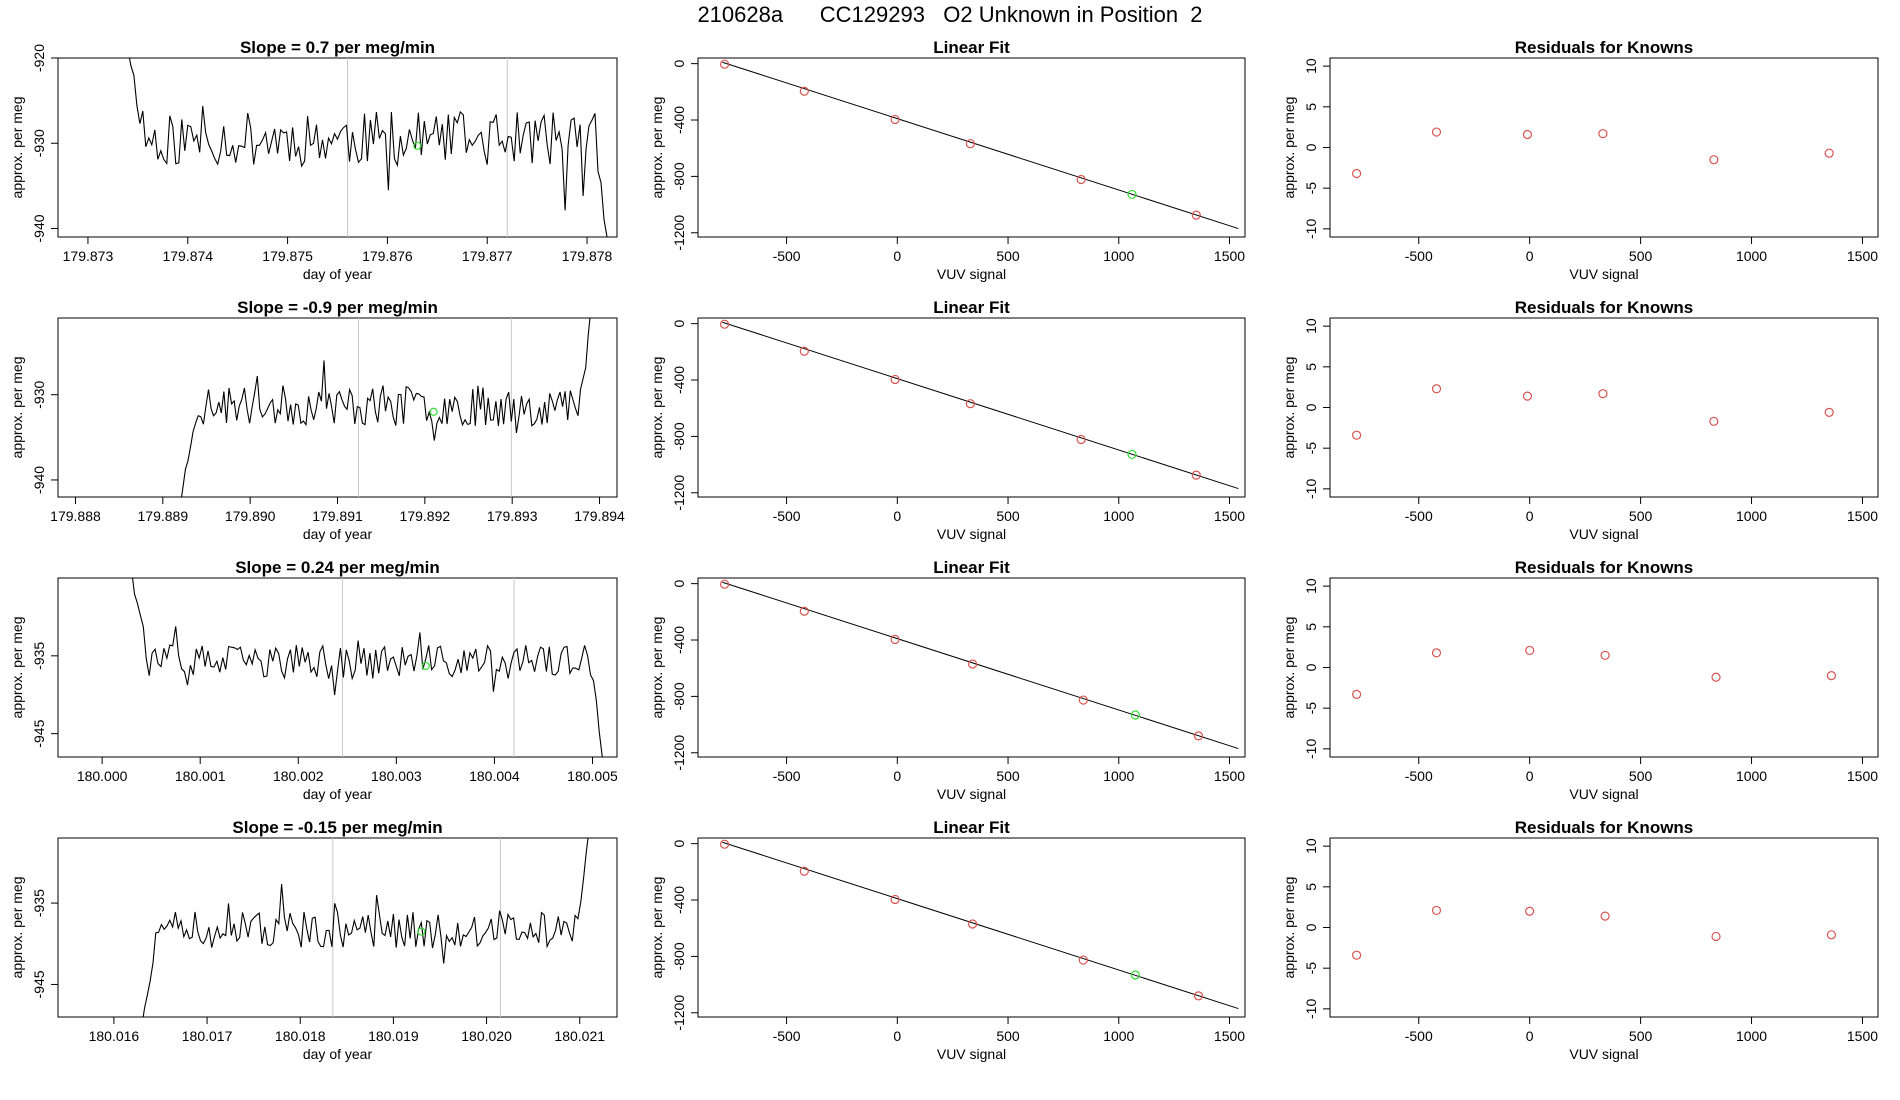  I want to click on y-tick-label: -930, so click(39, 394).